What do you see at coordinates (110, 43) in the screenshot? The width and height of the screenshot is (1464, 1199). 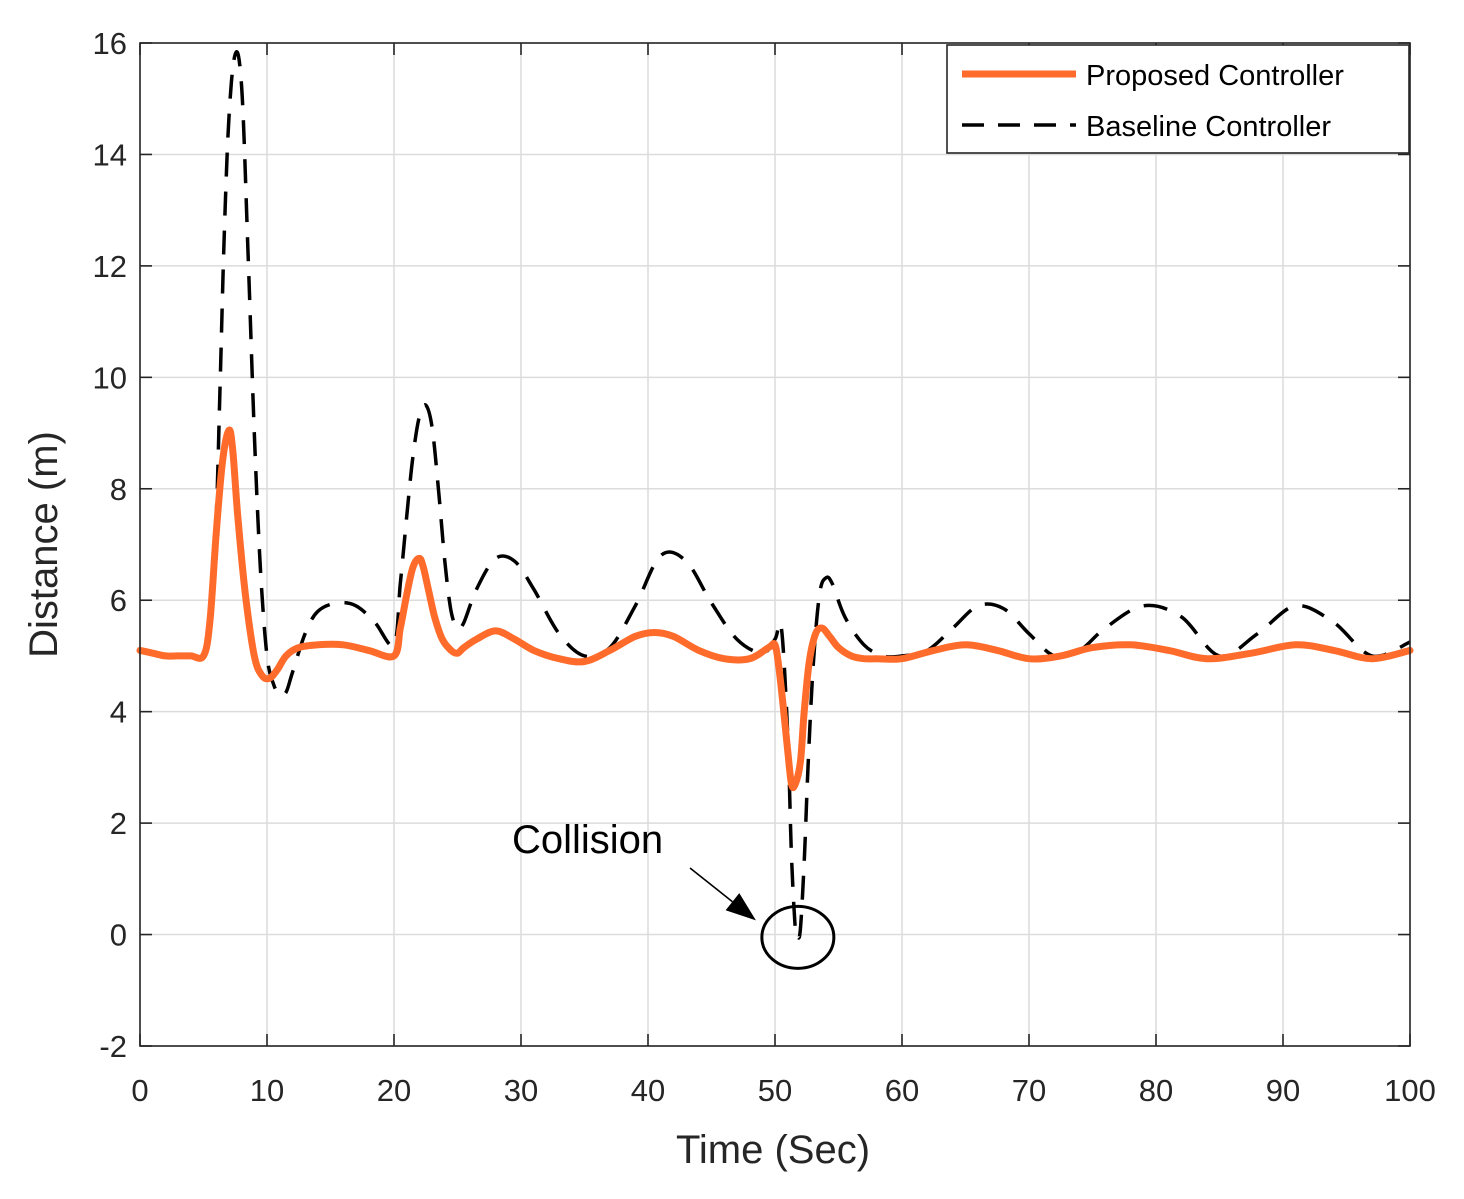 I see `y-tick-label: 16` at bounding box center [110, 43].